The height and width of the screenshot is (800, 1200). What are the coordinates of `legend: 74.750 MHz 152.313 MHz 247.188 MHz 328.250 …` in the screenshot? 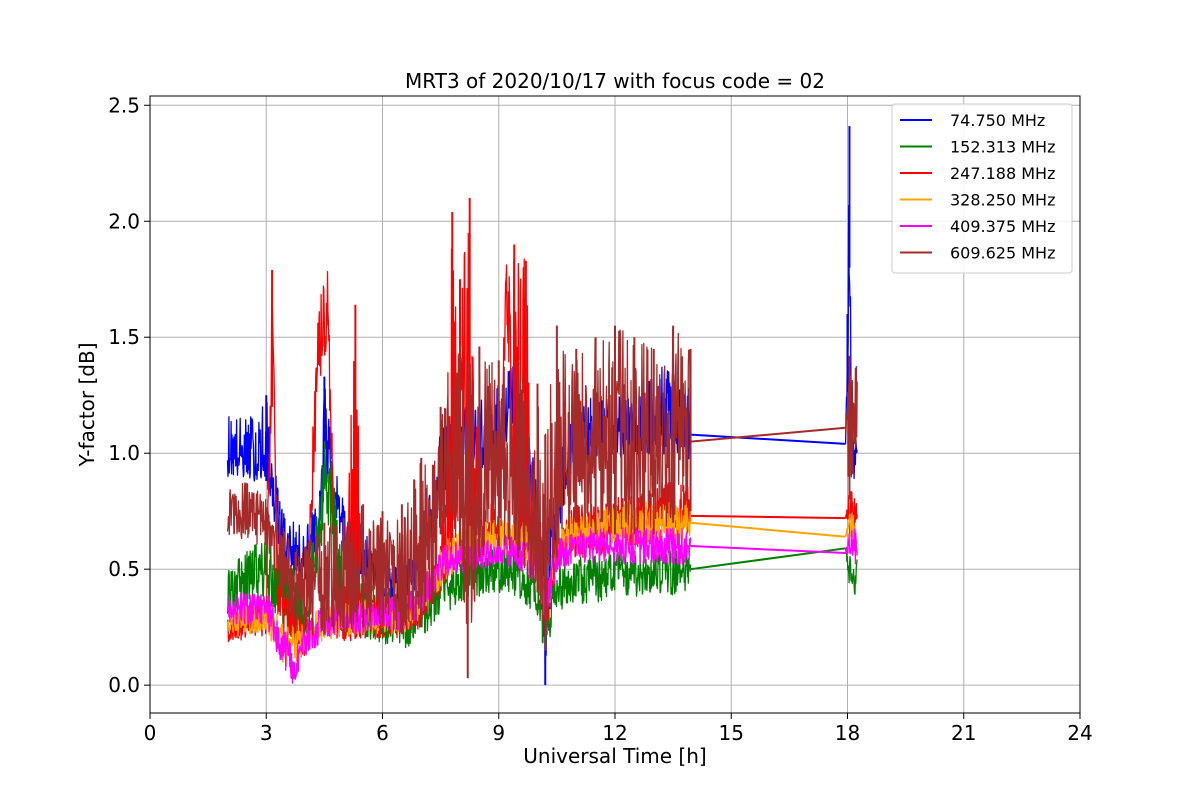 It's located at (982, 188).